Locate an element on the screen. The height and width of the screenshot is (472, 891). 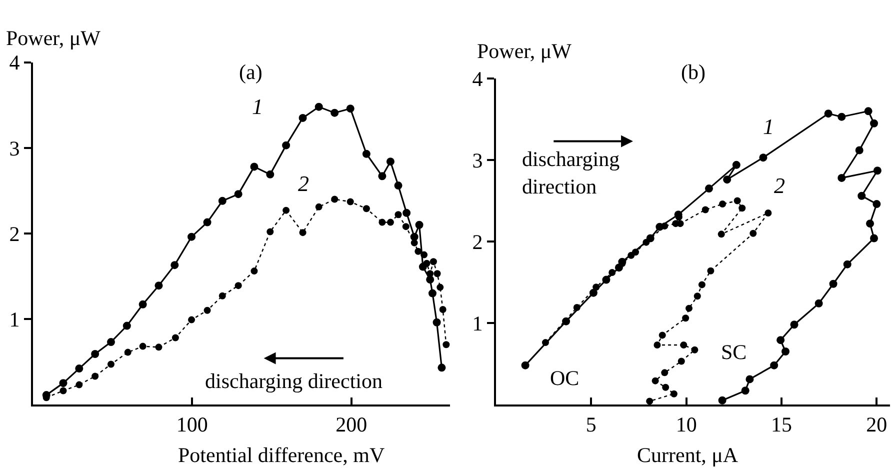
series-label: 2 is located at coordinates (303, 183).